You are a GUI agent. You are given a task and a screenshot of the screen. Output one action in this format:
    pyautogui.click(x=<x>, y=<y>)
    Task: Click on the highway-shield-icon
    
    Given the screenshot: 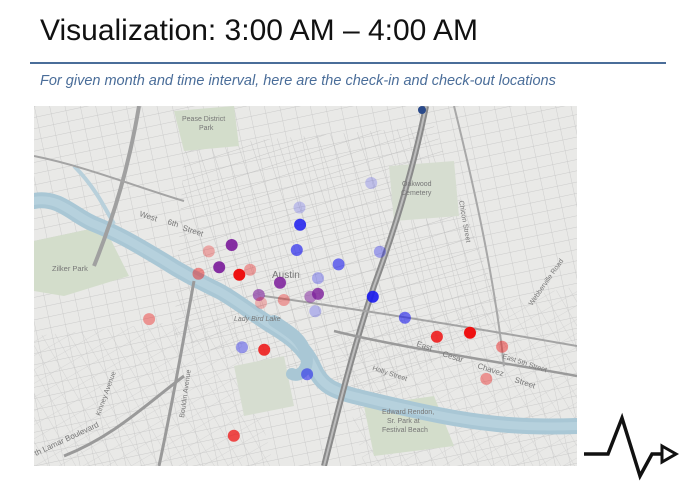 What is the action you would take?
    pyautogui.click(x=422, y=110)
    